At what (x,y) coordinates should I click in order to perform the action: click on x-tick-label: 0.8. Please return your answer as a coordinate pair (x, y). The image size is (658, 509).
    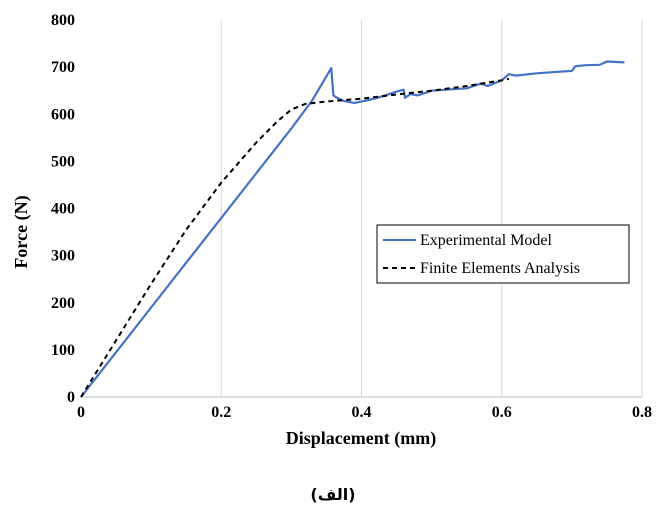
    Looking at the image, I should click on (642, 412).